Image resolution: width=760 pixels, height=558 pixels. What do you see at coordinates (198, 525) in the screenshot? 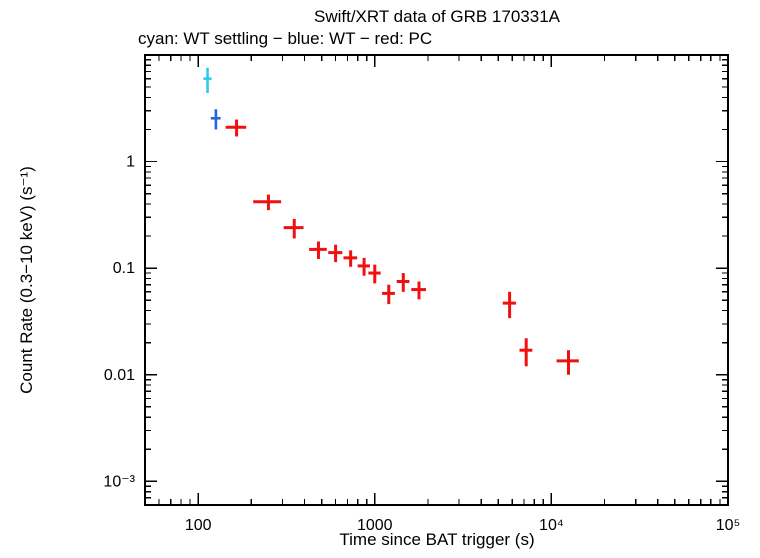
I see `x-tick-label: 100` at bounding box center [198, 525].